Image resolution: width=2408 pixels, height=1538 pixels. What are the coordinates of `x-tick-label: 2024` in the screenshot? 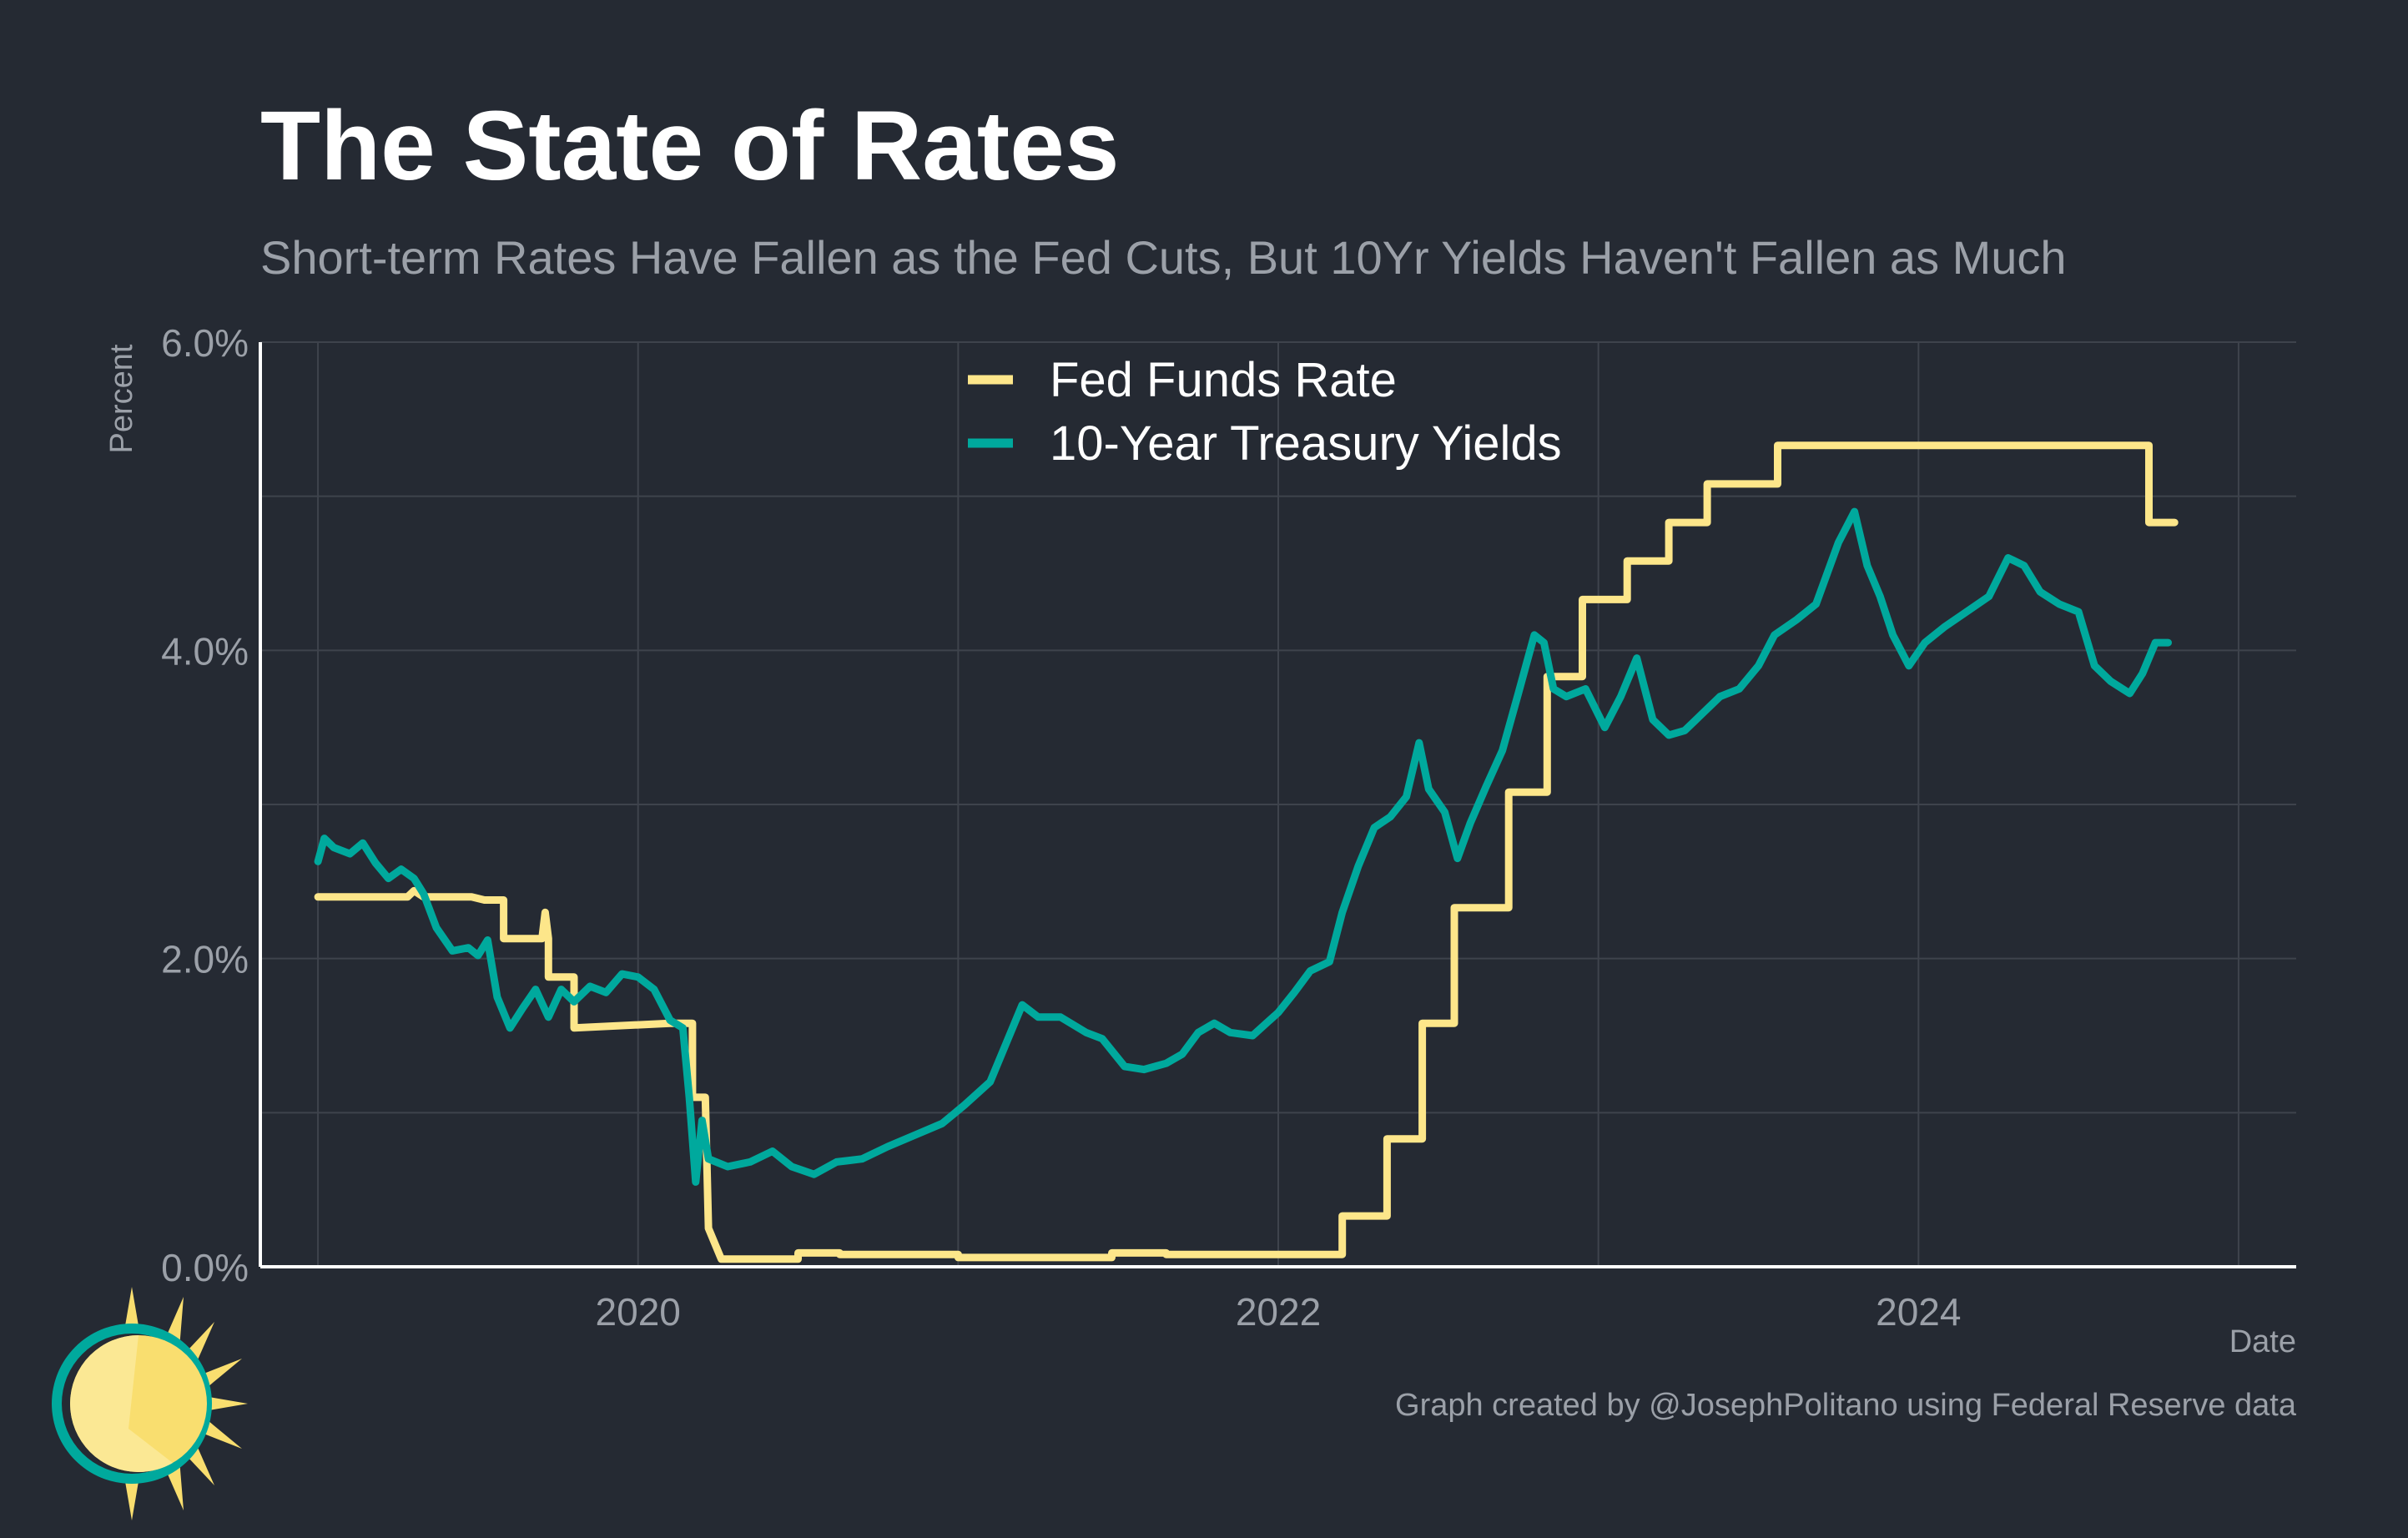 It's located at (1918, 1312).